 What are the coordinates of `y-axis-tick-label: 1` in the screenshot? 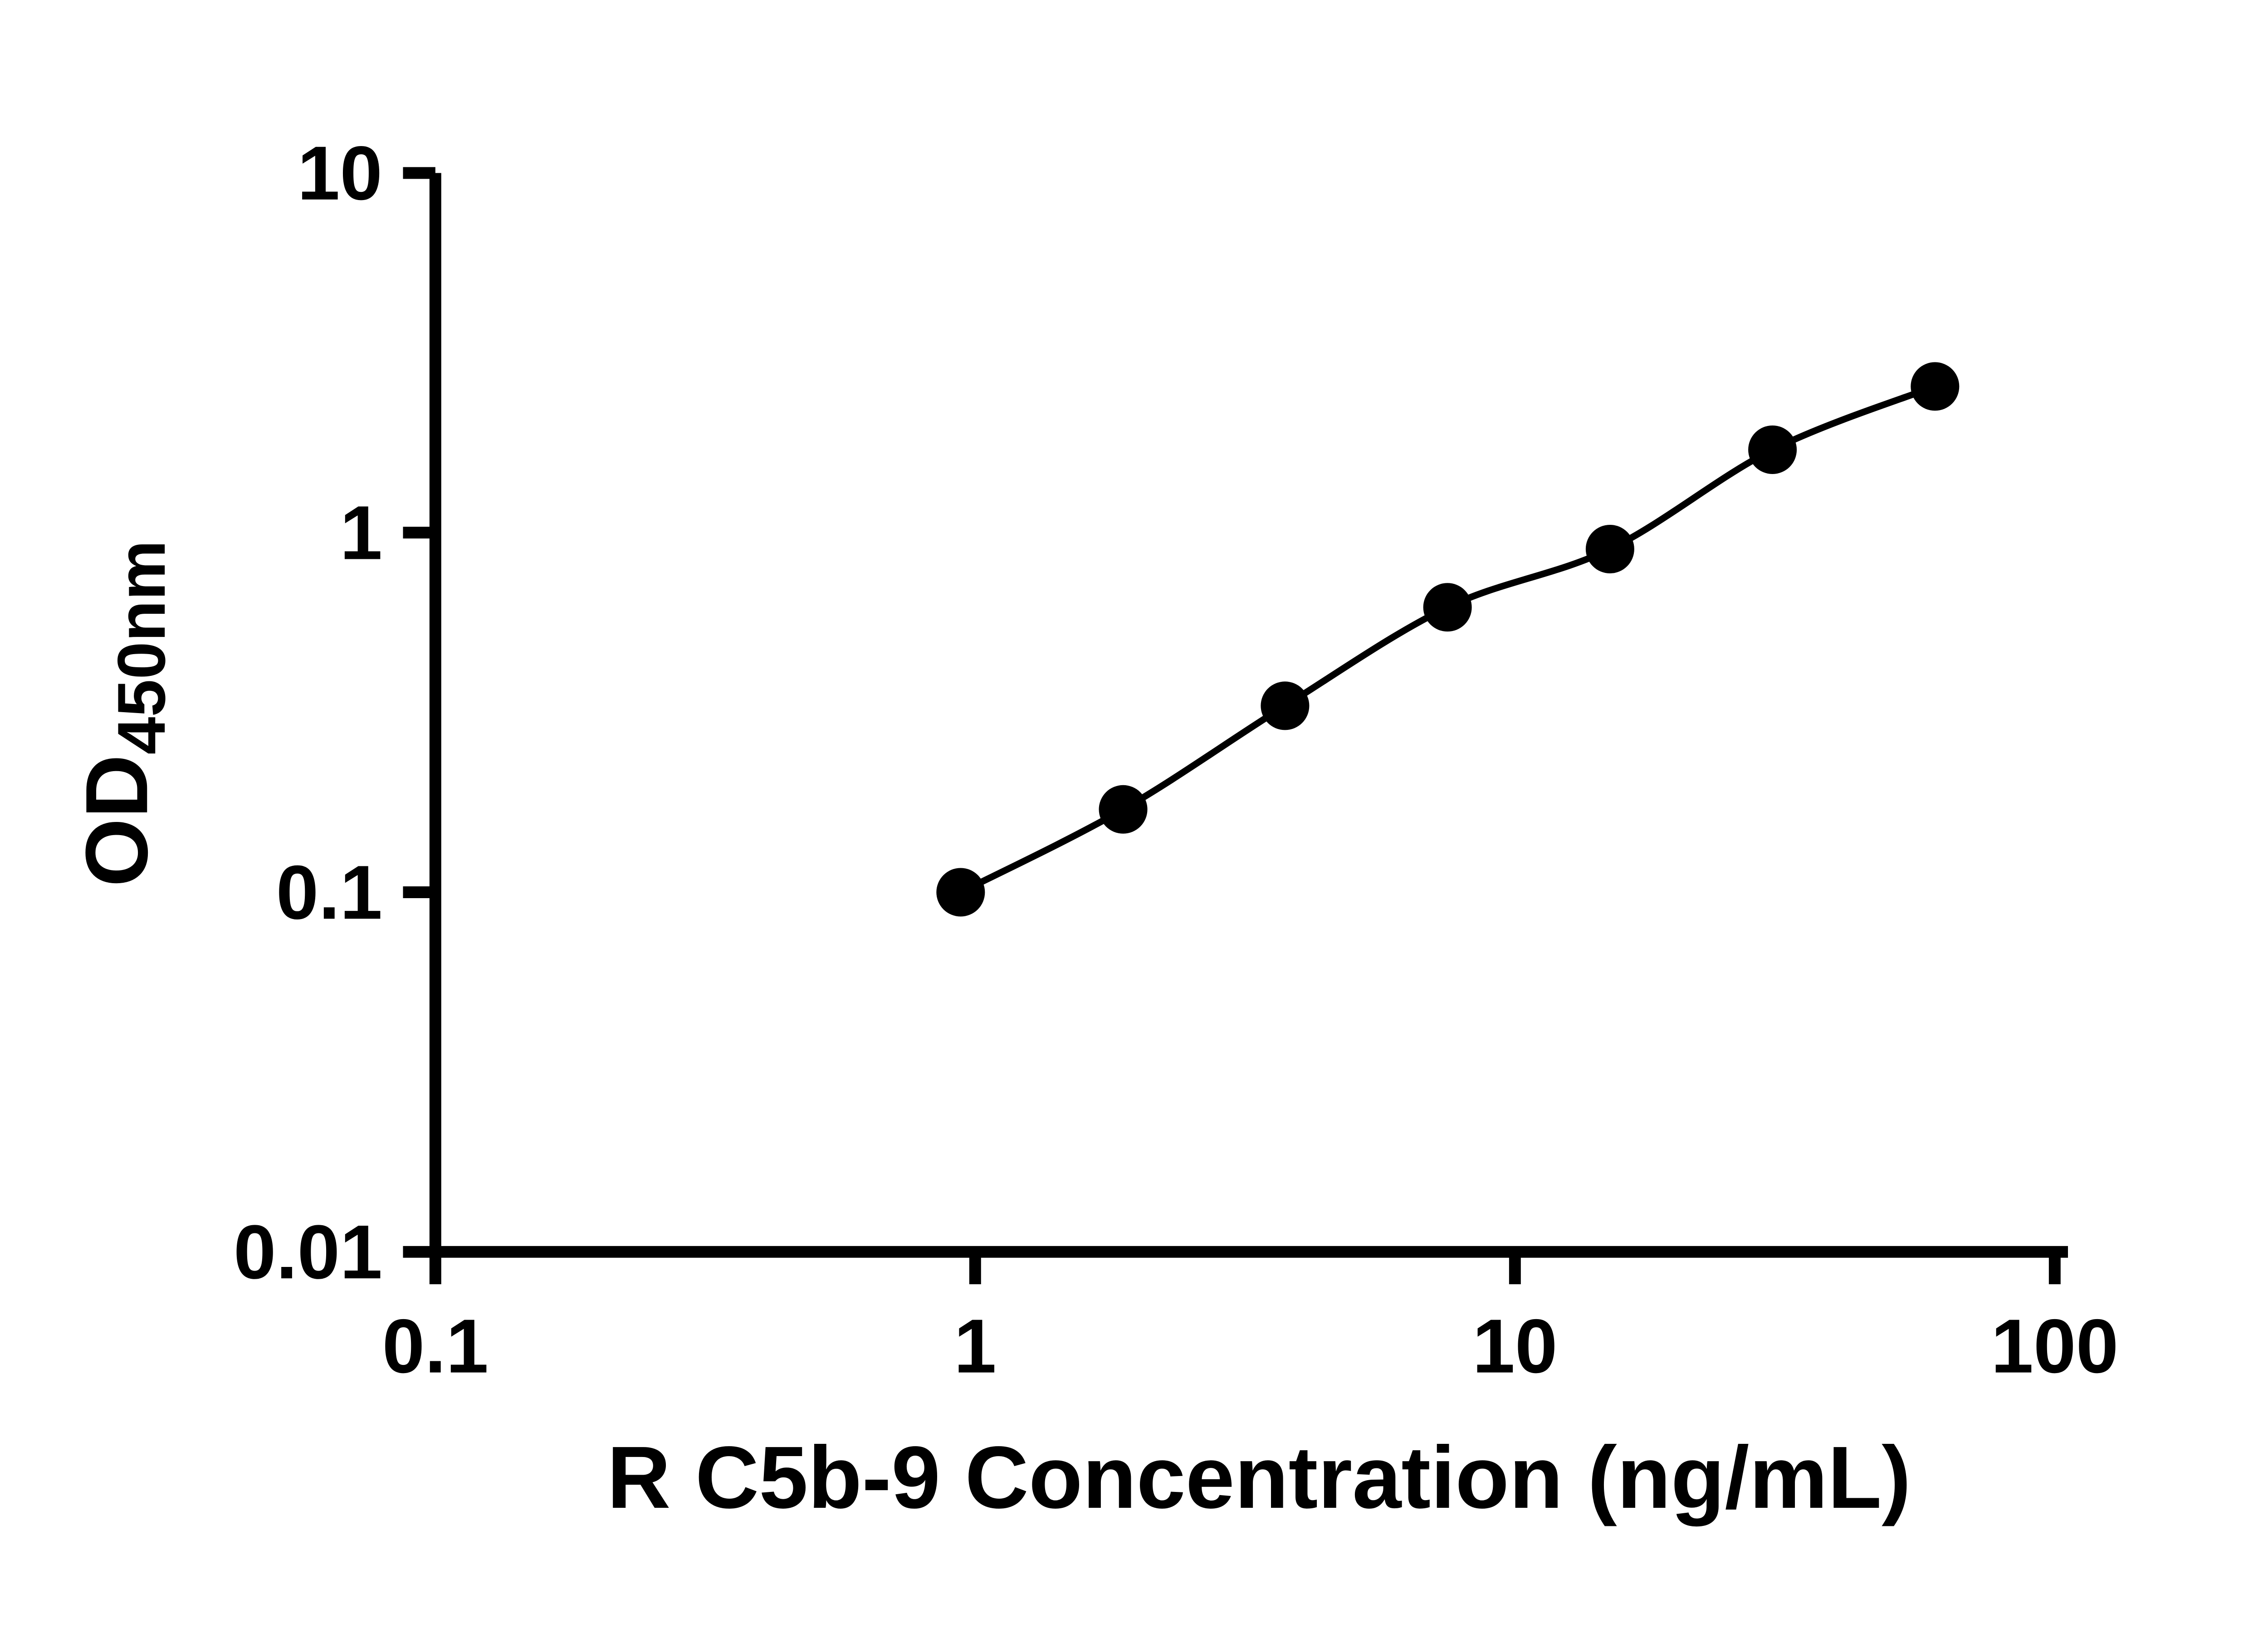 It's located at (361, 533).